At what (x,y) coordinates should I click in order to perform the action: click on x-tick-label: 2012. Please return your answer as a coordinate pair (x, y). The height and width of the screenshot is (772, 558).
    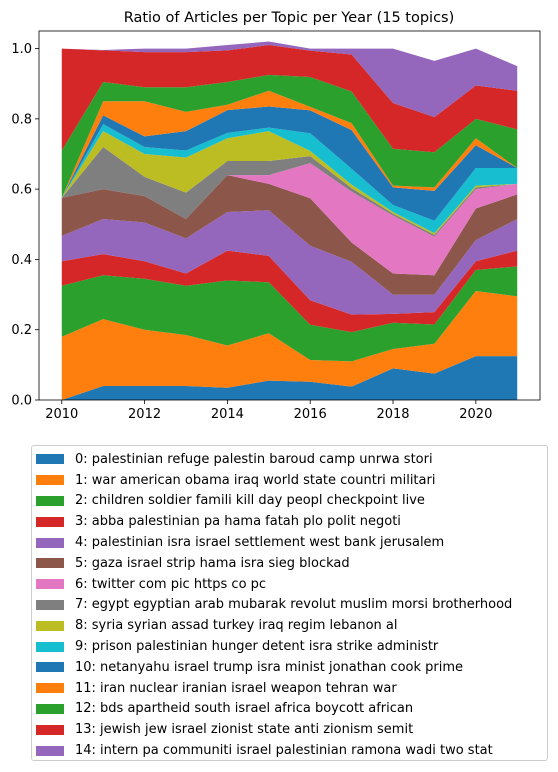
    Looking at the image, I should click on (144, 414).